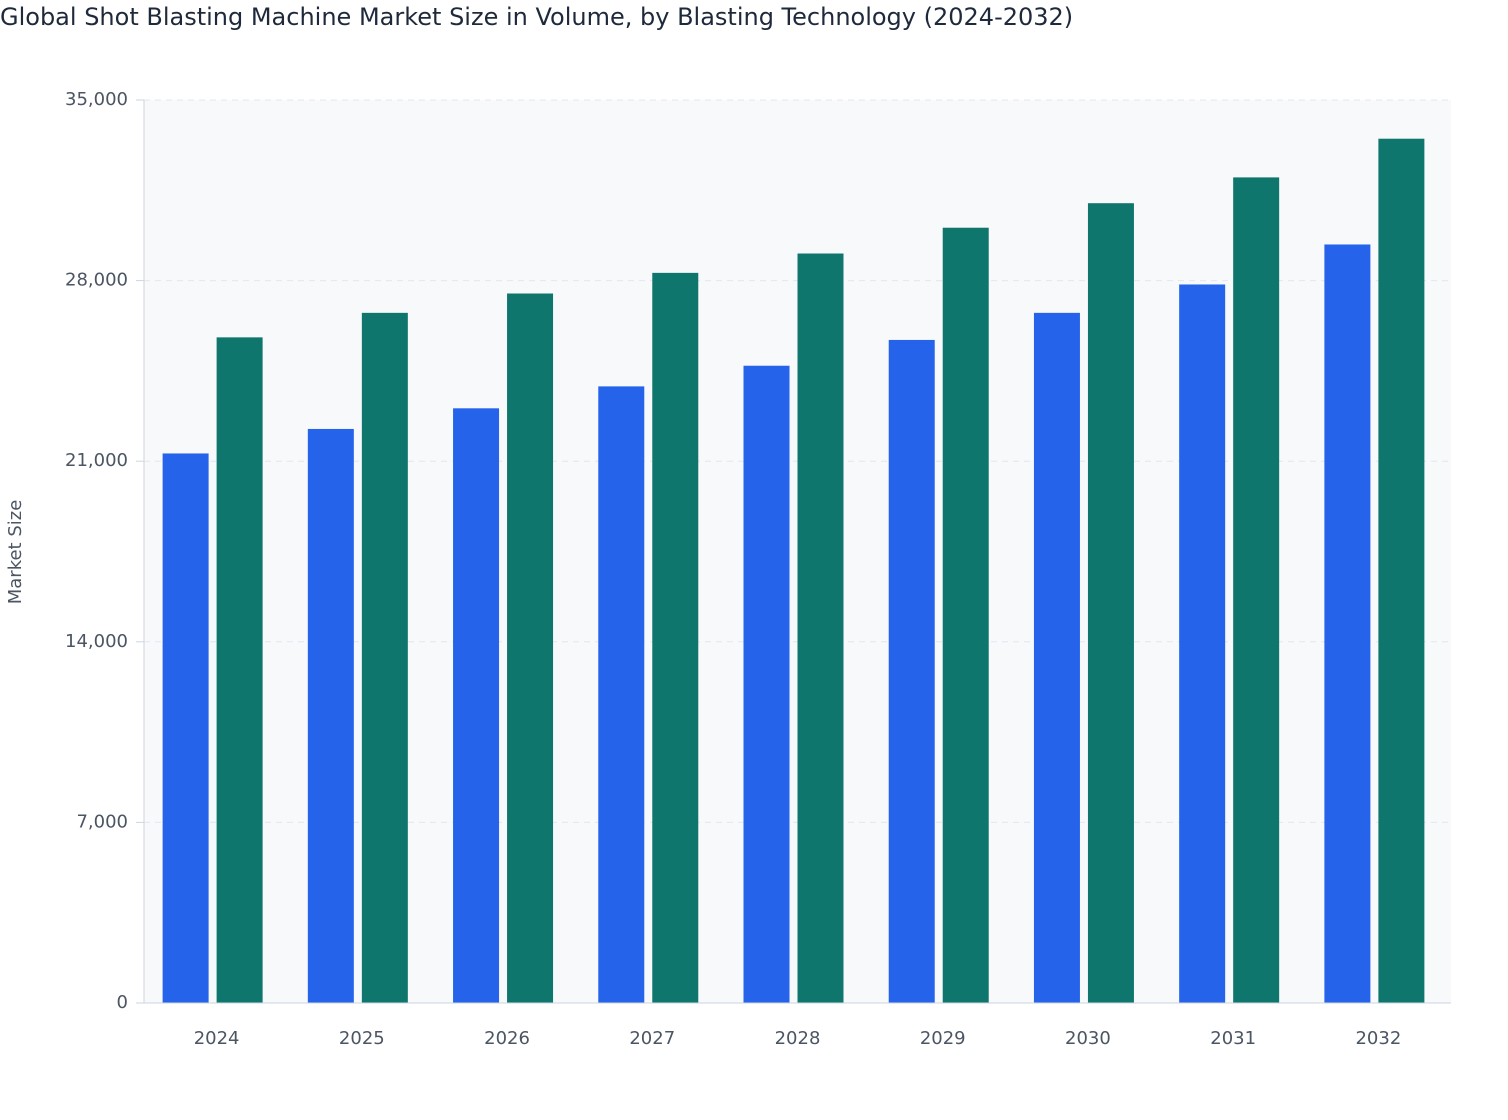  What do you see at coordinates (1378, 1038) in the screenshot?
I see `x-tick-label: 2032` at bounding box center [1378, 1038].